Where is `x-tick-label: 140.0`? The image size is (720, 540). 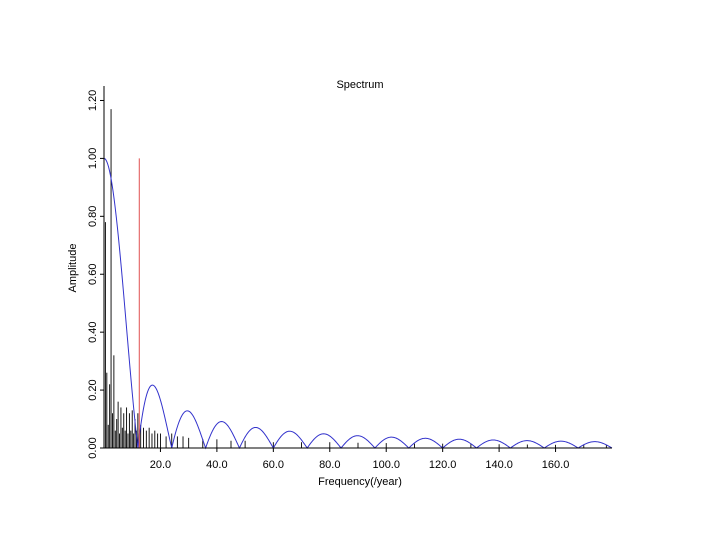
x-tick-label: 140.0 is located at coordinates (499, 465).